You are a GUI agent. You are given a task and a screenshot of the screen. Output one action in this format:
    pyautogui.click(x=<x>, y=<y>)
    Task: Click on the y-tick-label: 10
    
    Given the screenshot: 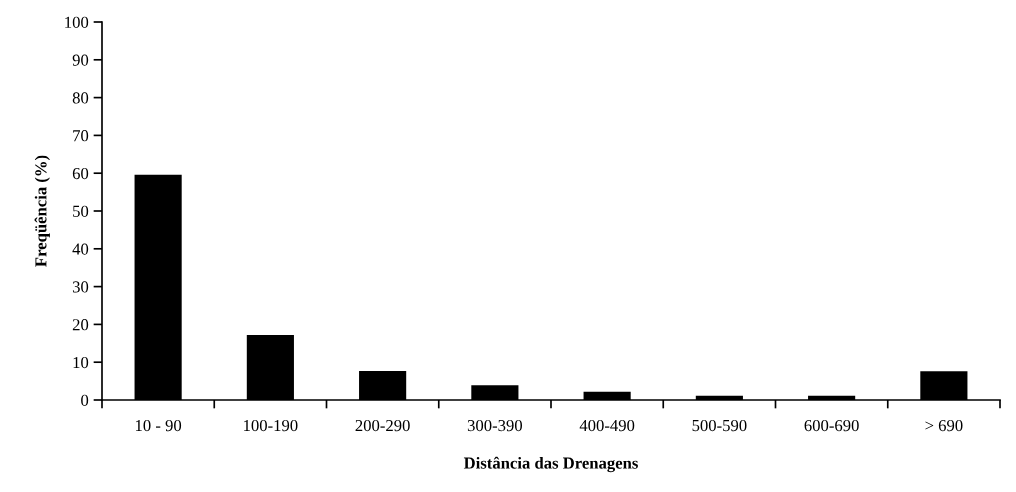 What is the action you would take?
    pyautogui.click(x=81, y=362)
    